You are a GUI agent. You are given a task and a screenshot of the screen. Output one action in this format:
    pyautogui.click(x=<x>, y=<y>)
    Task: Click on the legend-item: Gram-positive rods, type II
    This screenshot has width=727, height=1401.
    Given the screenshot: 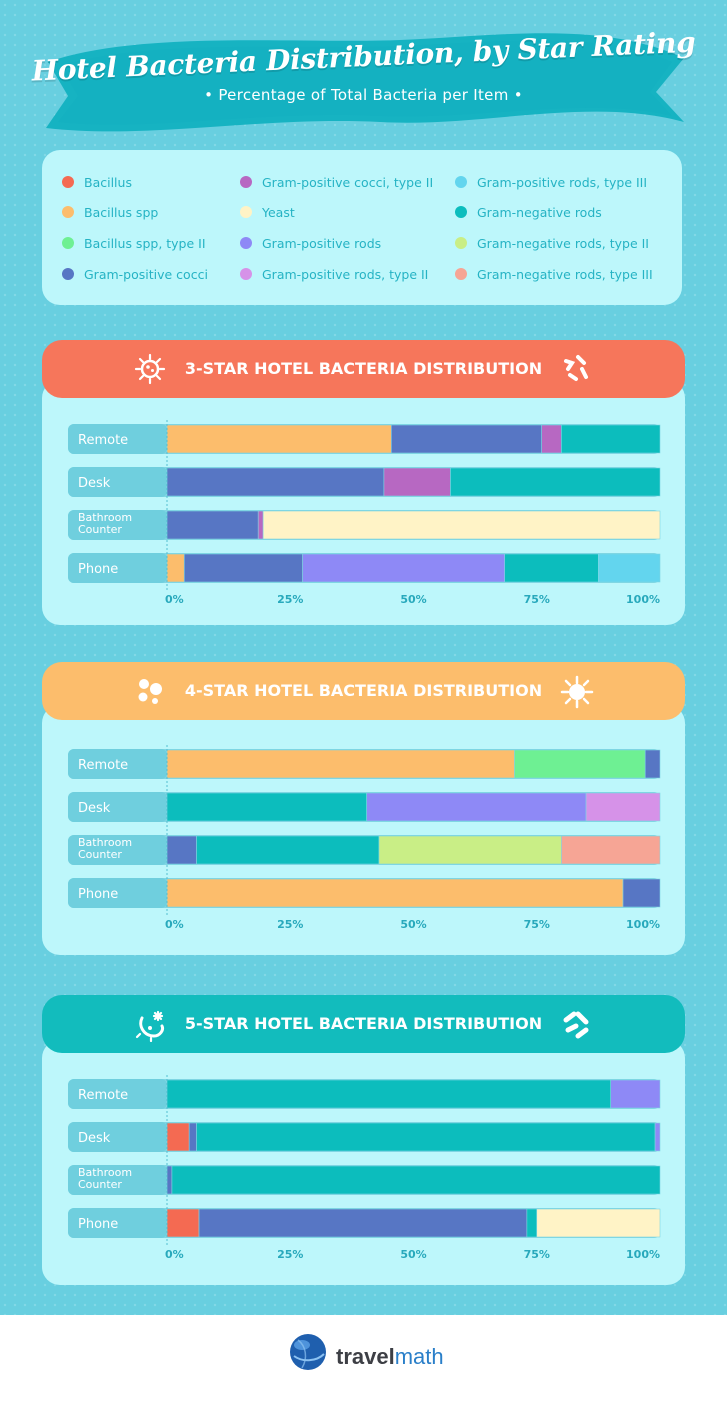 What is the action you would take?
    pyautogui.click(x=334, y=274)
    